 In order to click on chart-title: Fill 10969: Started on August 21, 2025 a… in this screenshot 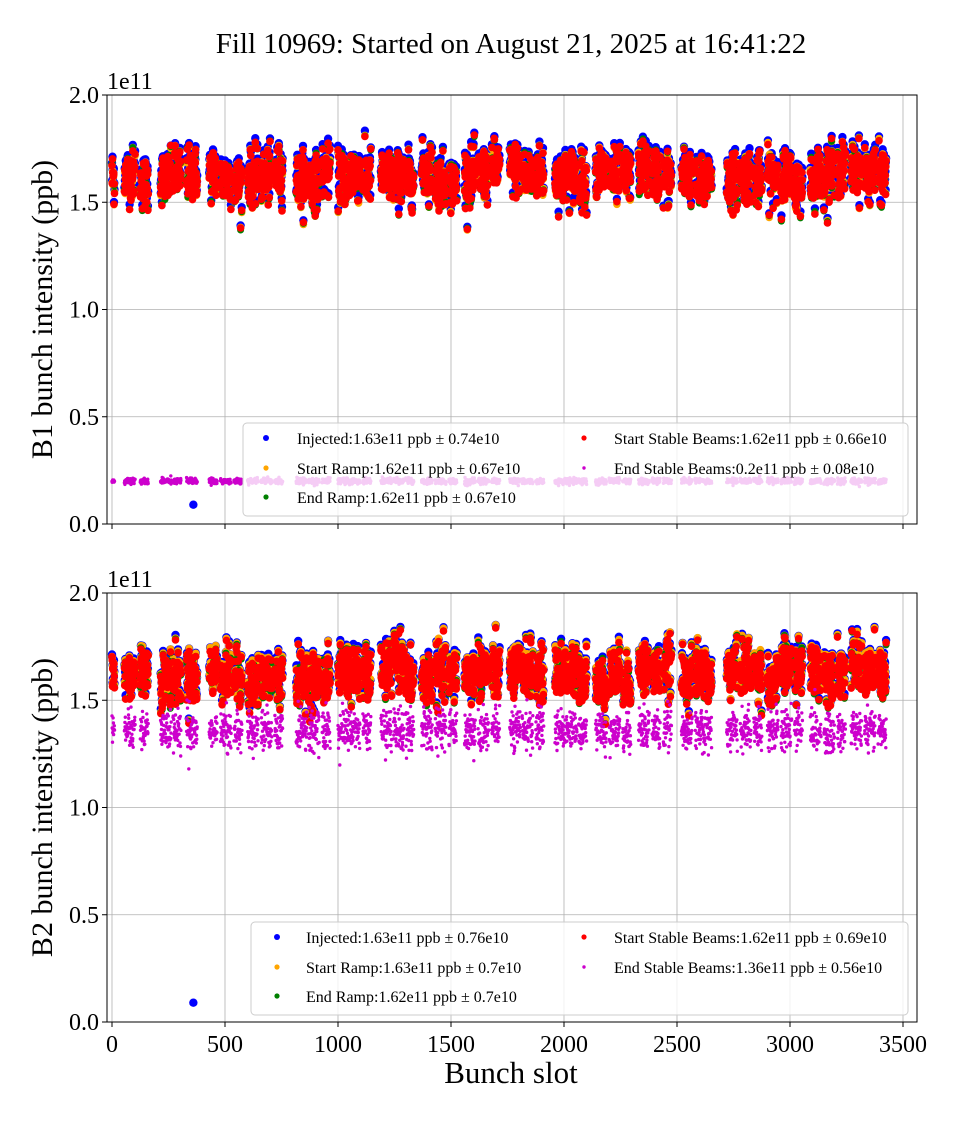, I will do `click(511, 44)`.